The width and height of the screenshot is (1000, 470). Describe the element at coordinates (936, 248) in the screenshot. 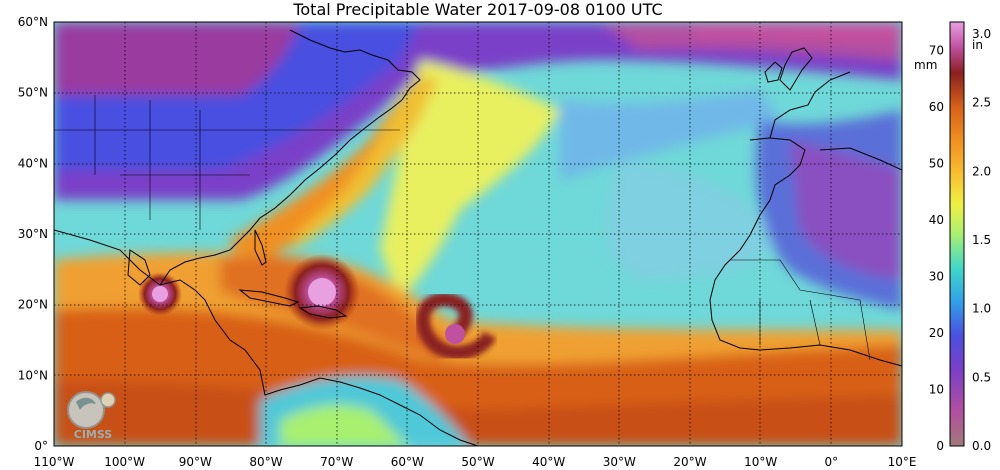

I see `colorbar-mm-ticks: 70 60 50 40 30 20 10 0` at that location.